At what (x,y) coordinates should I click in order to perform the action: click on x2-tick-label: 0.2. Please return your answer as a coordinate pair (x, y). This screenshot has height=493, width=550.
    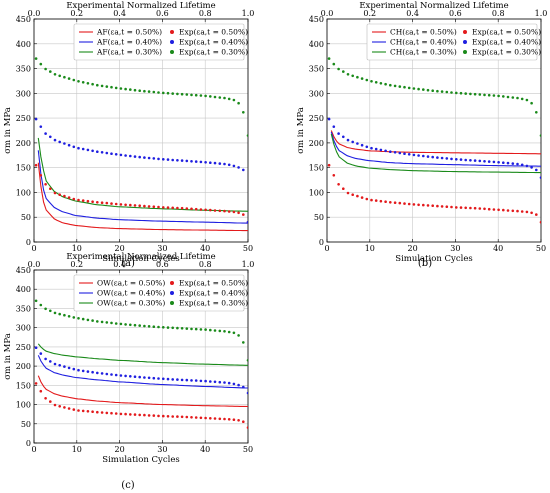
    Looking at the image, I should click on (76, 264).